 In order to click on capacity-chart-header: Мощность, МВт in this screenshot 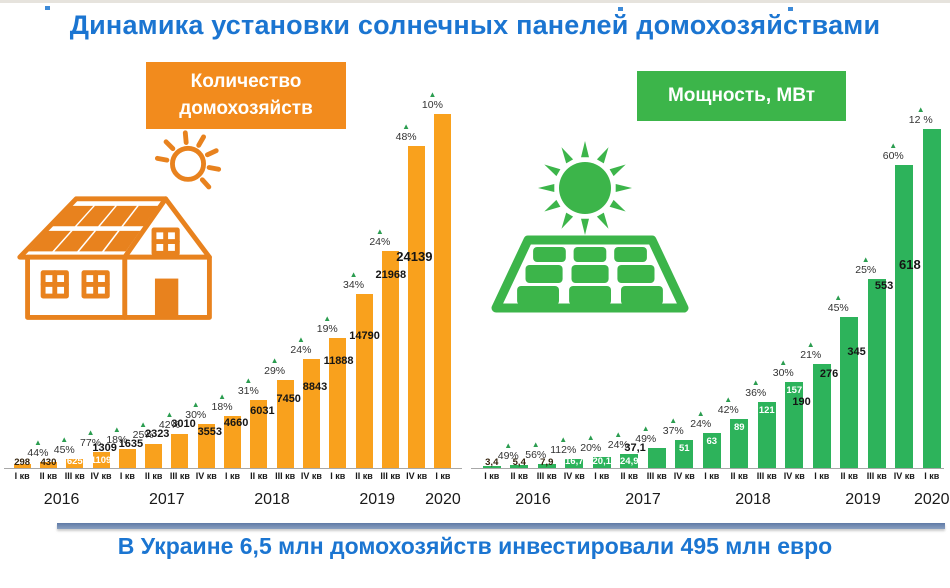, I will do `click(741, 96)`.